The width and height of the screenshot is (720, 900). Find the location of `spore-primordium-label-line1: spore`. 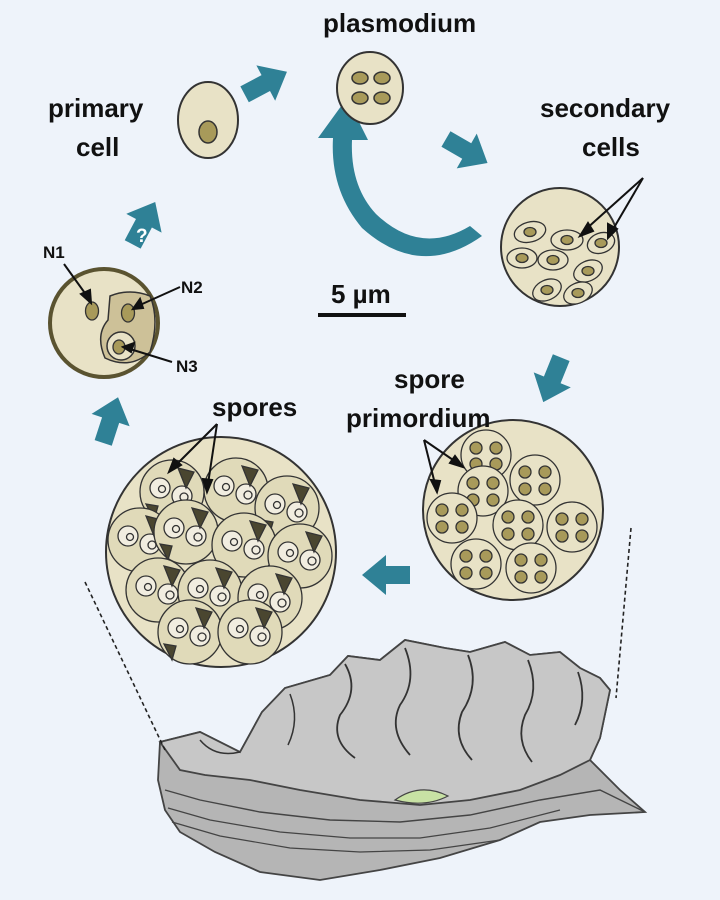

spore-primordium-label-line1: spore is located at coordinates (429, 379).